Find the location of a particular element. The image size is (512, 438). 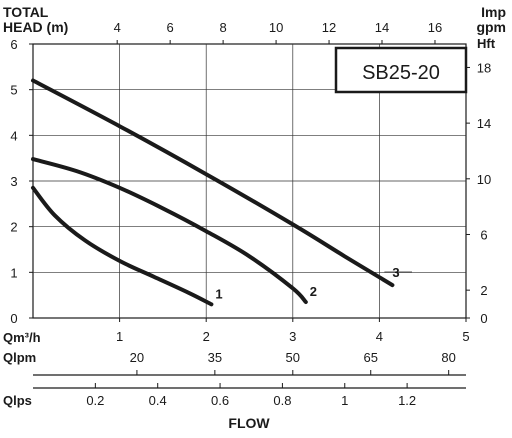

top-right-unit-line1: Imp is located at coordinates (493, 12).